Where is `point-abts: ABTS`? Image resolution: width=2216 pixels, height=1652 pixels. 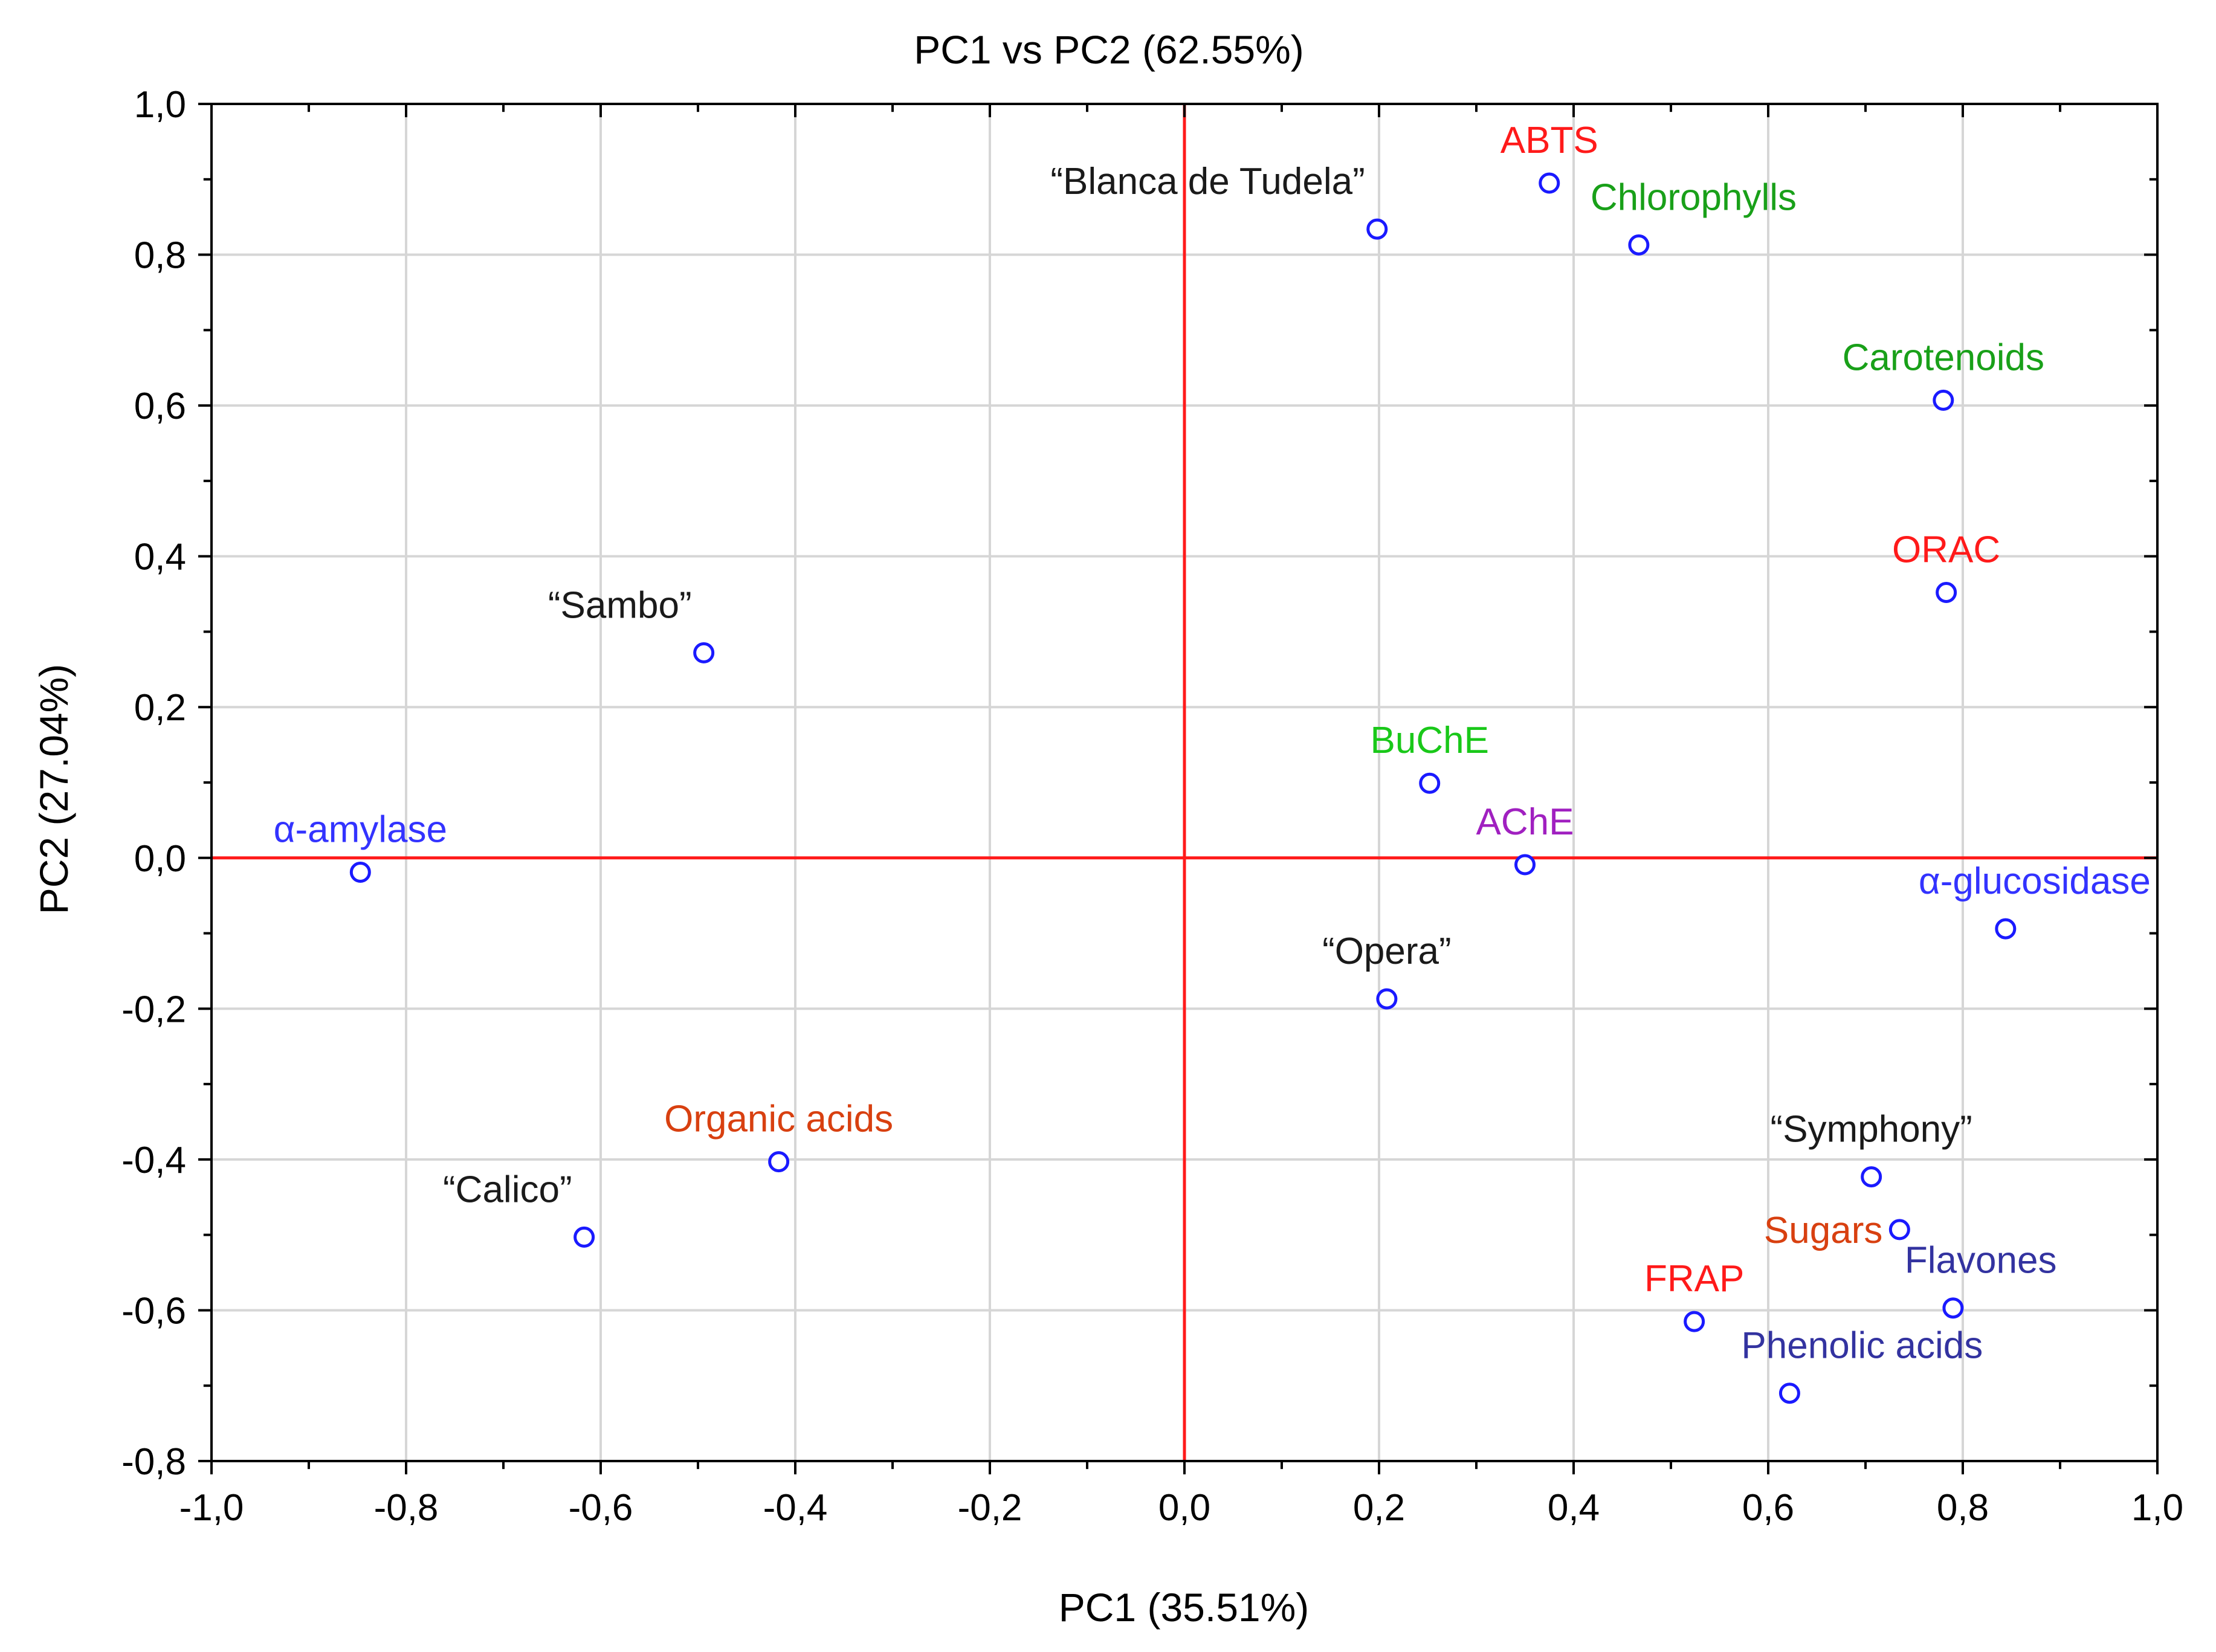 point-abts: ABTS is located at coordinates (1549, 157).